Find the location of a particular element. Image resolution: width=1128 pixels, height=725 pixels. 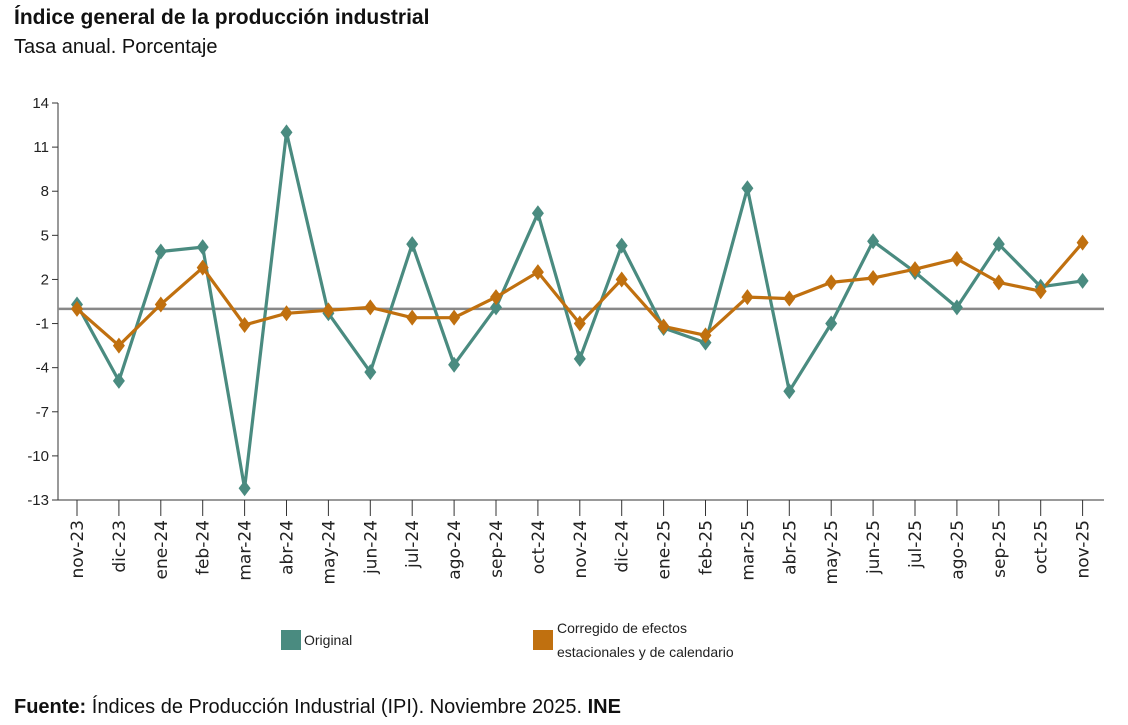

x-tick-label: dic-23 is located at coordinates (120, 546).